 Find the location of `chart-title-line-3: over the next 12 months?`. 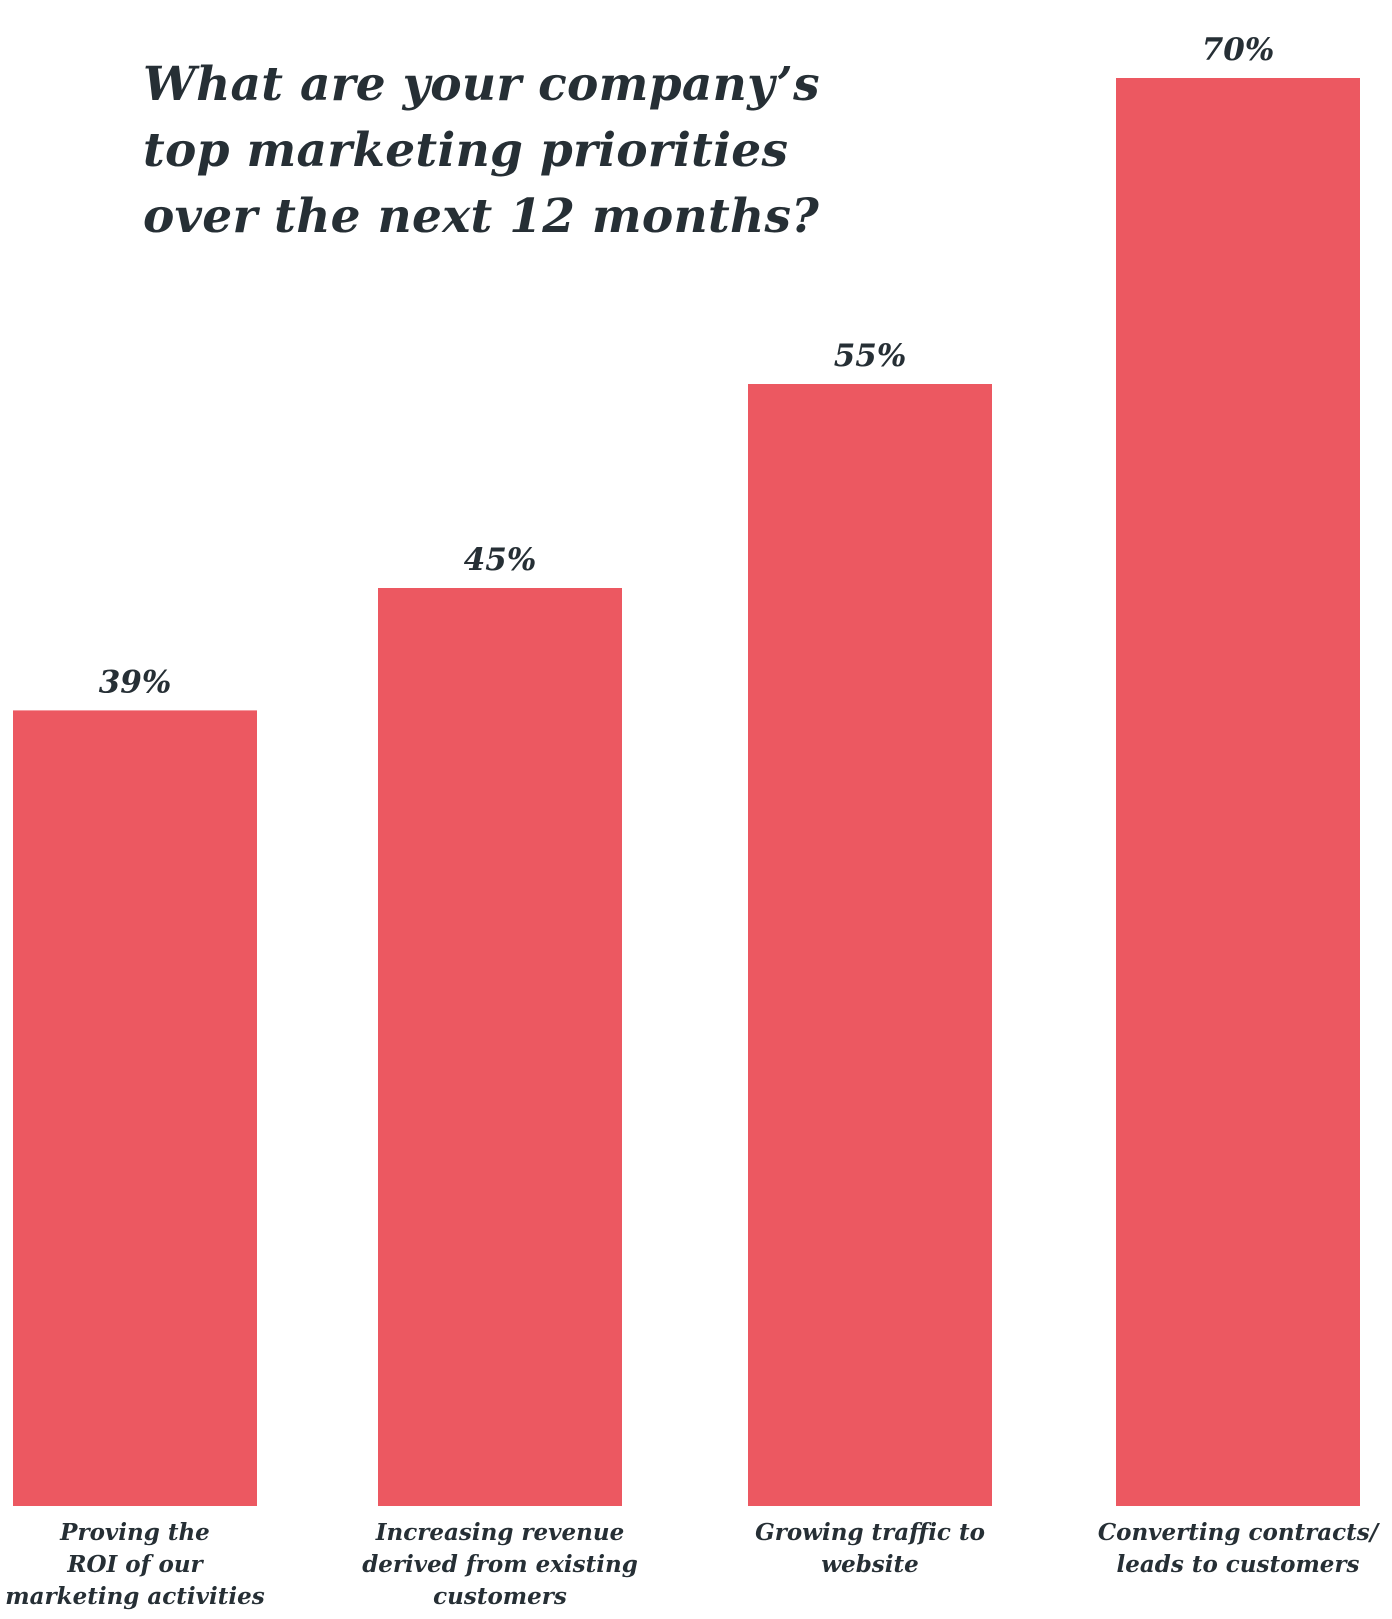

chart-title-line-3: over the next 12 months? is located at coordinates (481, 216).